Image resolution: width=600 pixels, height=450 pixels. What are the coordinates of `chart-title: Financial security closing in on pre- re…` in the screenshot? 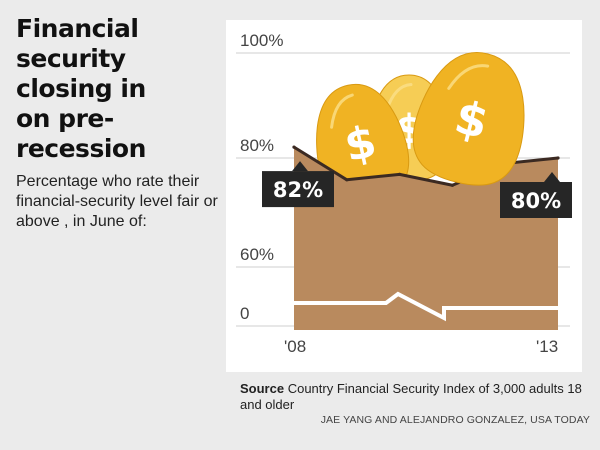 It's located at (118, 89).